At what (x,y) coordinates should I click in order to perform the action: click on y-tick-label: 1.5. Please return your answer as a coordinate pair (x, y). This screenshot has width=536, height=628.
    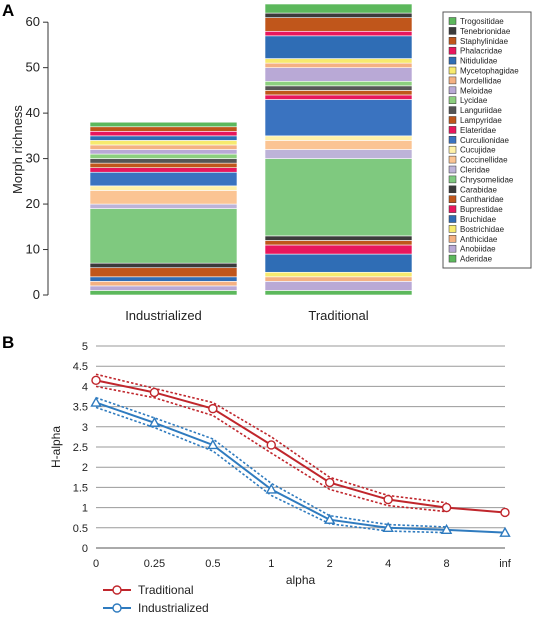
    Looking at the image, I should click on (80, 488).